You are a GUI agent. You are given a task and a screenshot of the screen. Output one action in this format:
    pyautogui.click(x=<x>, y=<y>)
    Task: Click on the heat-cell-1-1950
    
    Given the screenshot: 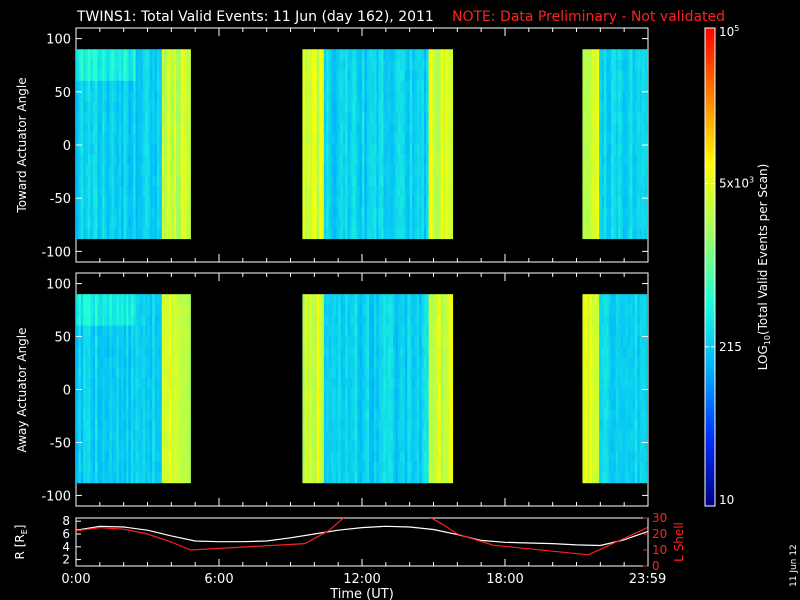 What is the action you would take?
    pyautogui.click(x=447, y=362)
    